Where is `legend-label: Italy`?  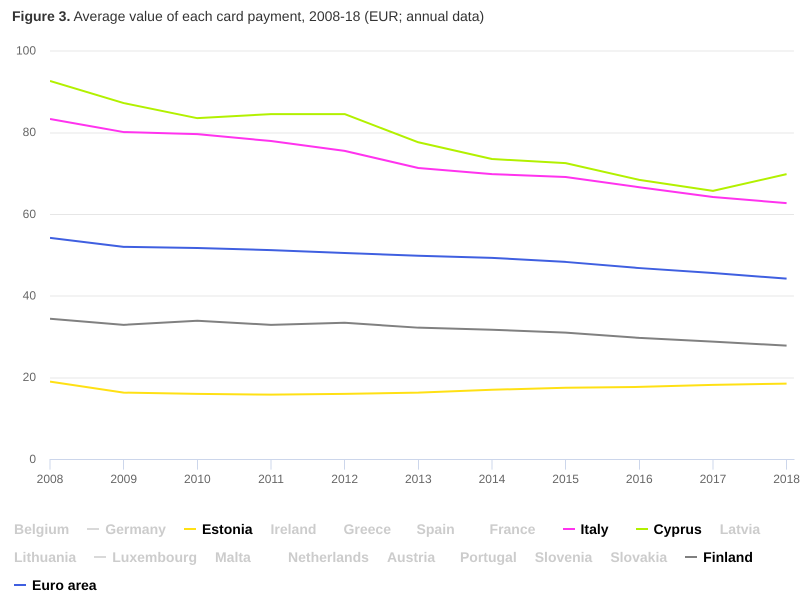
legend-label: Italy is located at coordinates (594, 529).